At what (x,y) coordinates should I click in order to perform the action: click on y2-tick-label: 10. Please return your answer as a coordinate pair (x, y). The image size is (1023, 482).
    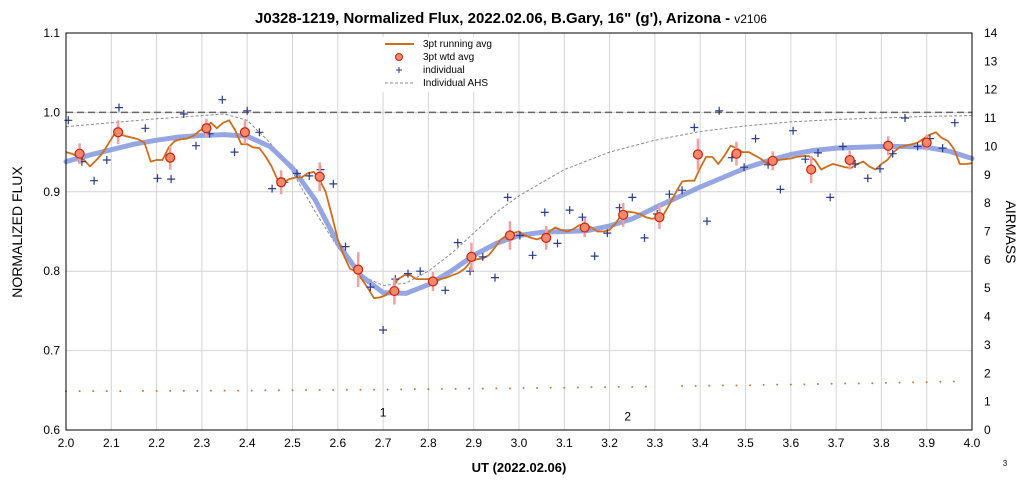
    Looking at the image, I should click on (991, 146).